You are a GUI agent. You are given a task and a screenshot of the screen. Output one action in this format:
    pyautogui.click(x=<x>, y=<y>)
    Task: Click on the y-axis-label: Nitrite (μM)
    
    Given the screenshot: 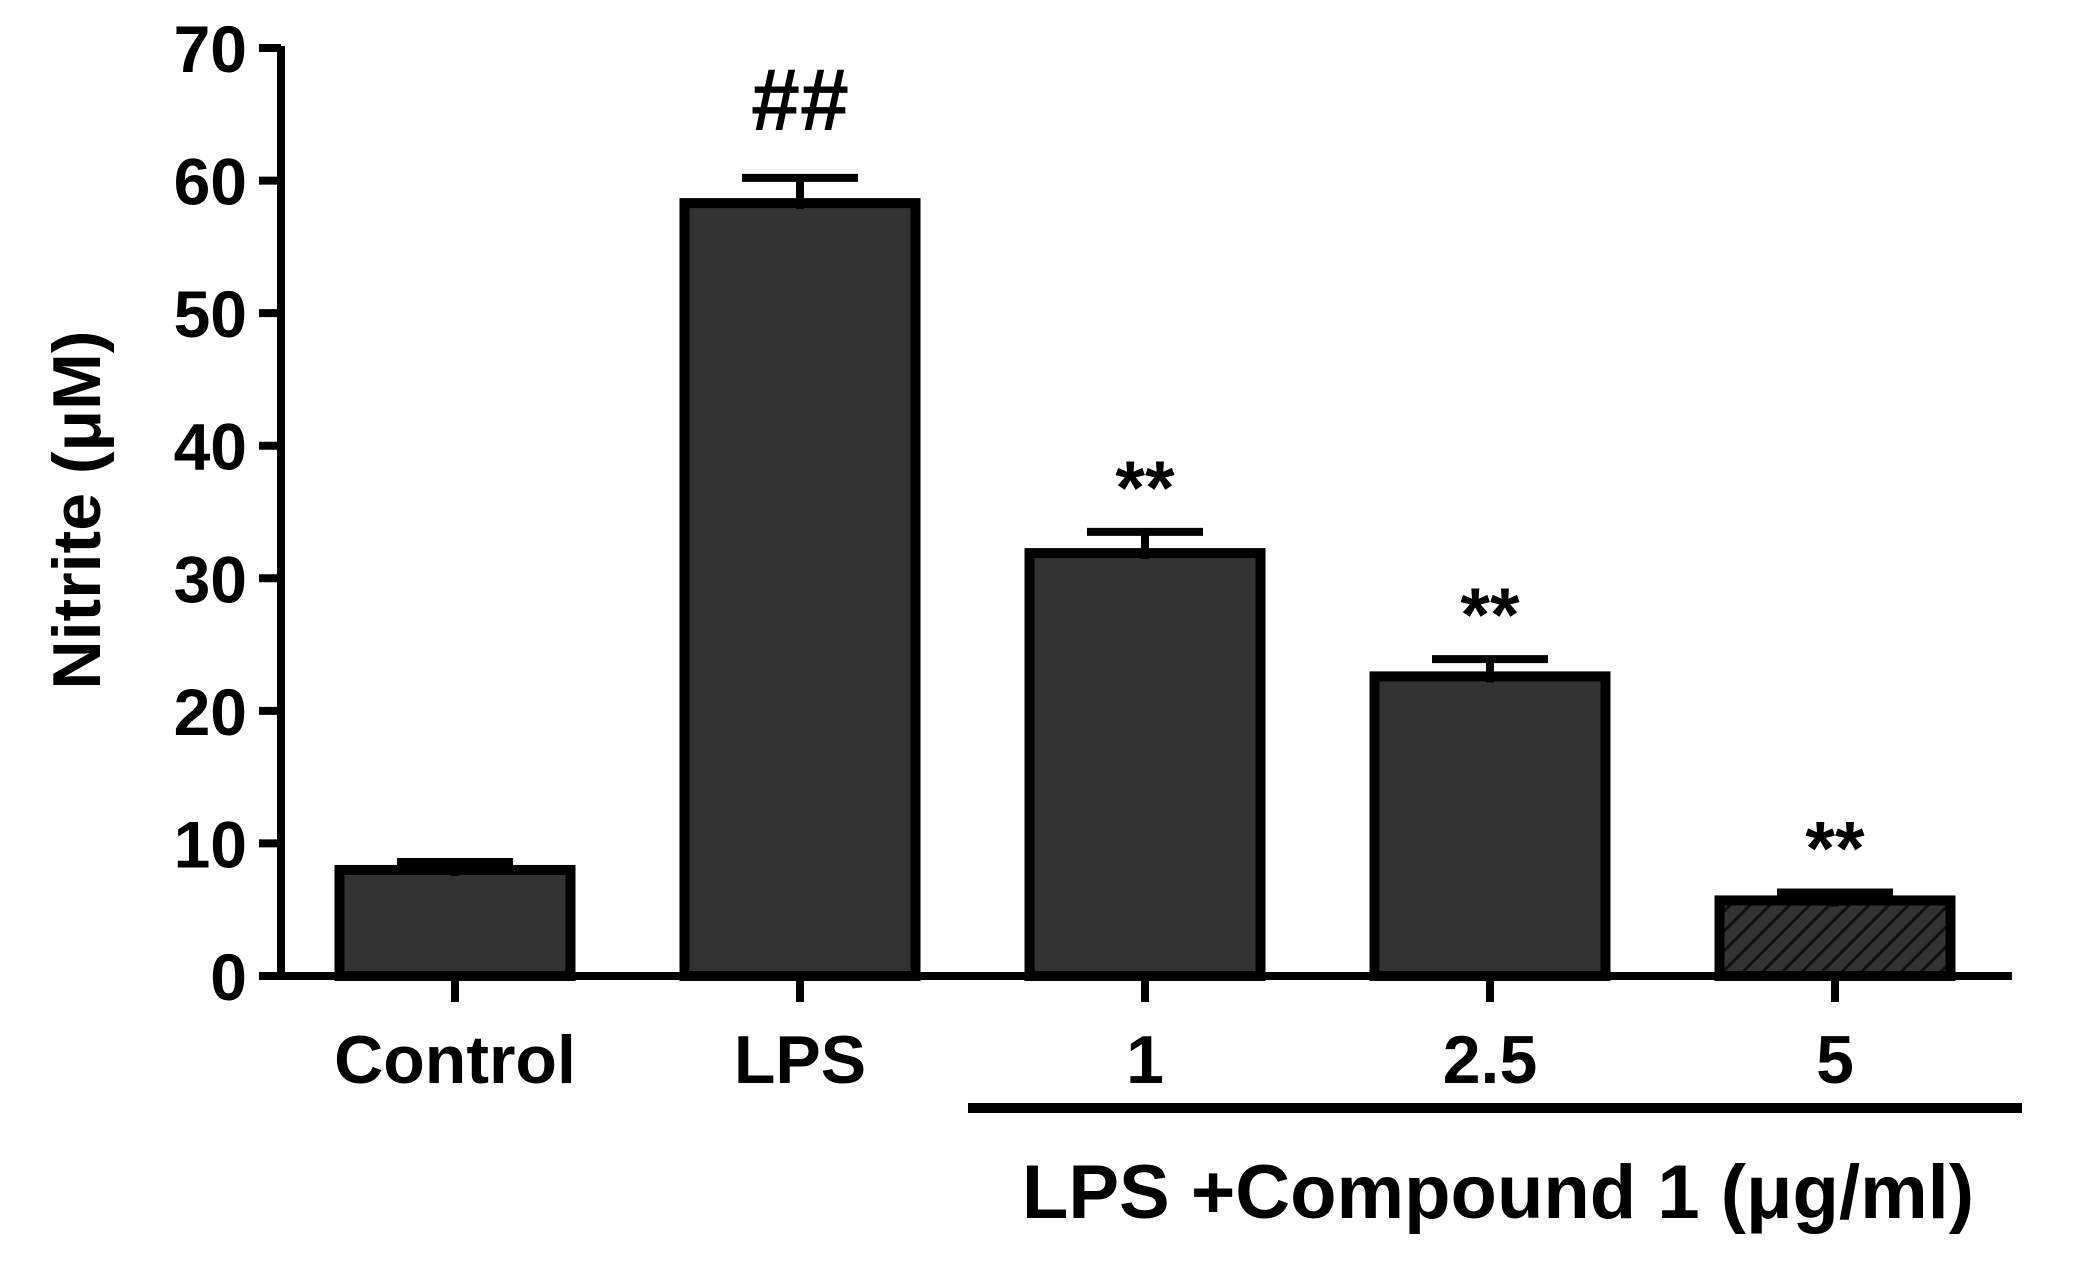 What is the action you would take?
    pyautogui.click(x=77, y=510)
    